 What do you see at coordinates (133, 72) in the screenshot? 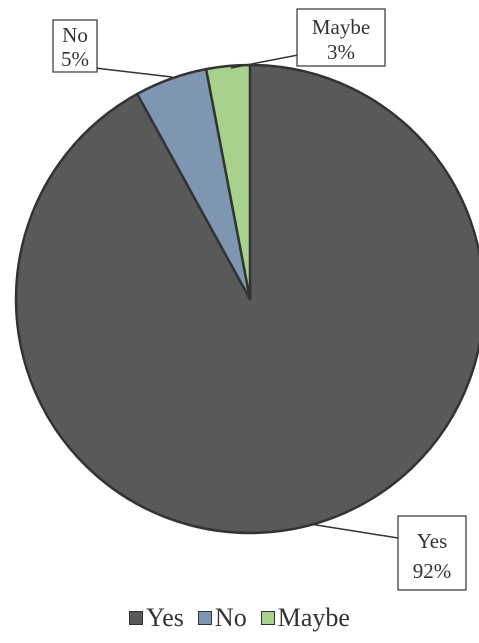
I see `leader-line-no` at bounding box center [133, 72].